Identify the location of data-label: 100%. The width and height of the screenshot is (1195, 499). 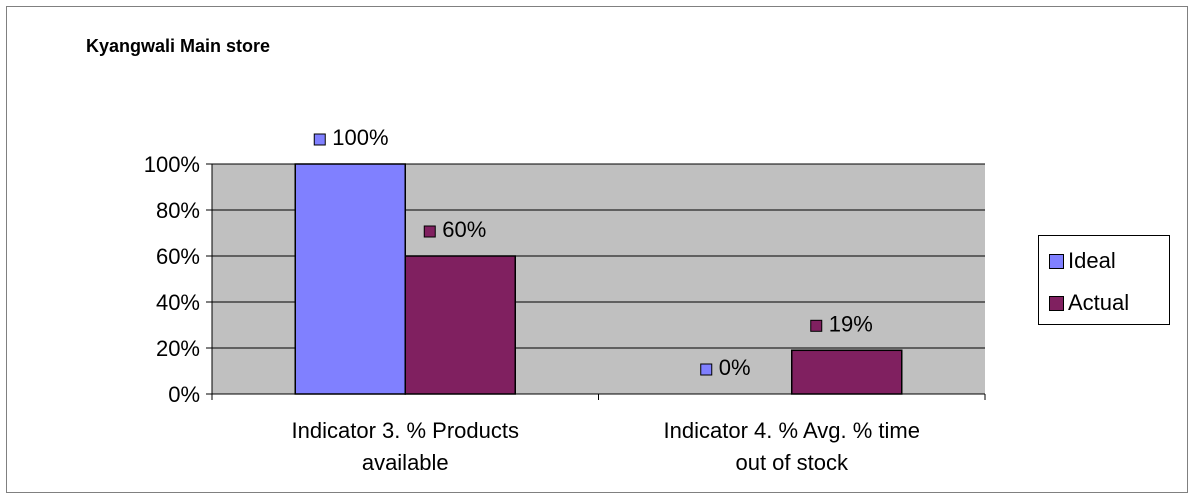
(360, 137).